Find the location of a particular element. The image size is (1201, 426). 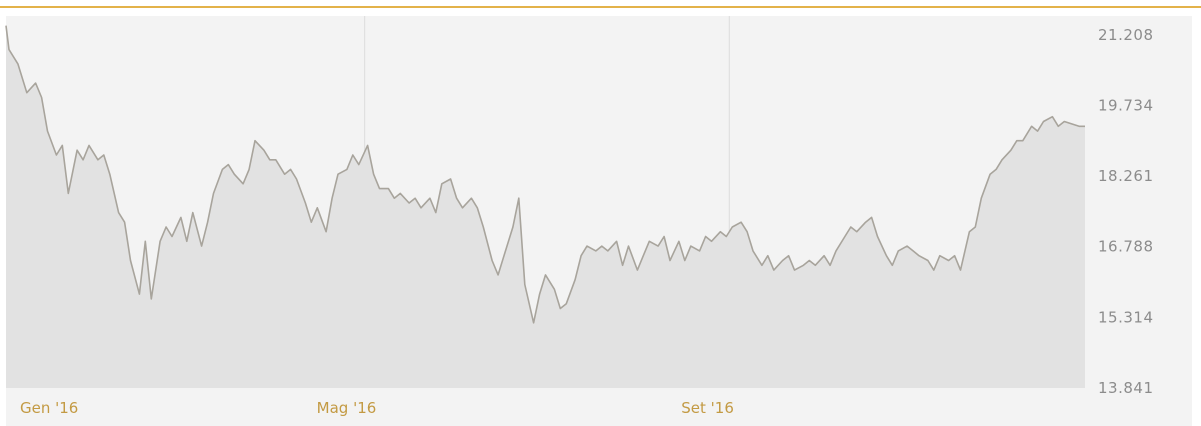

x-axis-ticks: Gen '16 Mag '16 Set '16 is located at coordinates (377, 408).